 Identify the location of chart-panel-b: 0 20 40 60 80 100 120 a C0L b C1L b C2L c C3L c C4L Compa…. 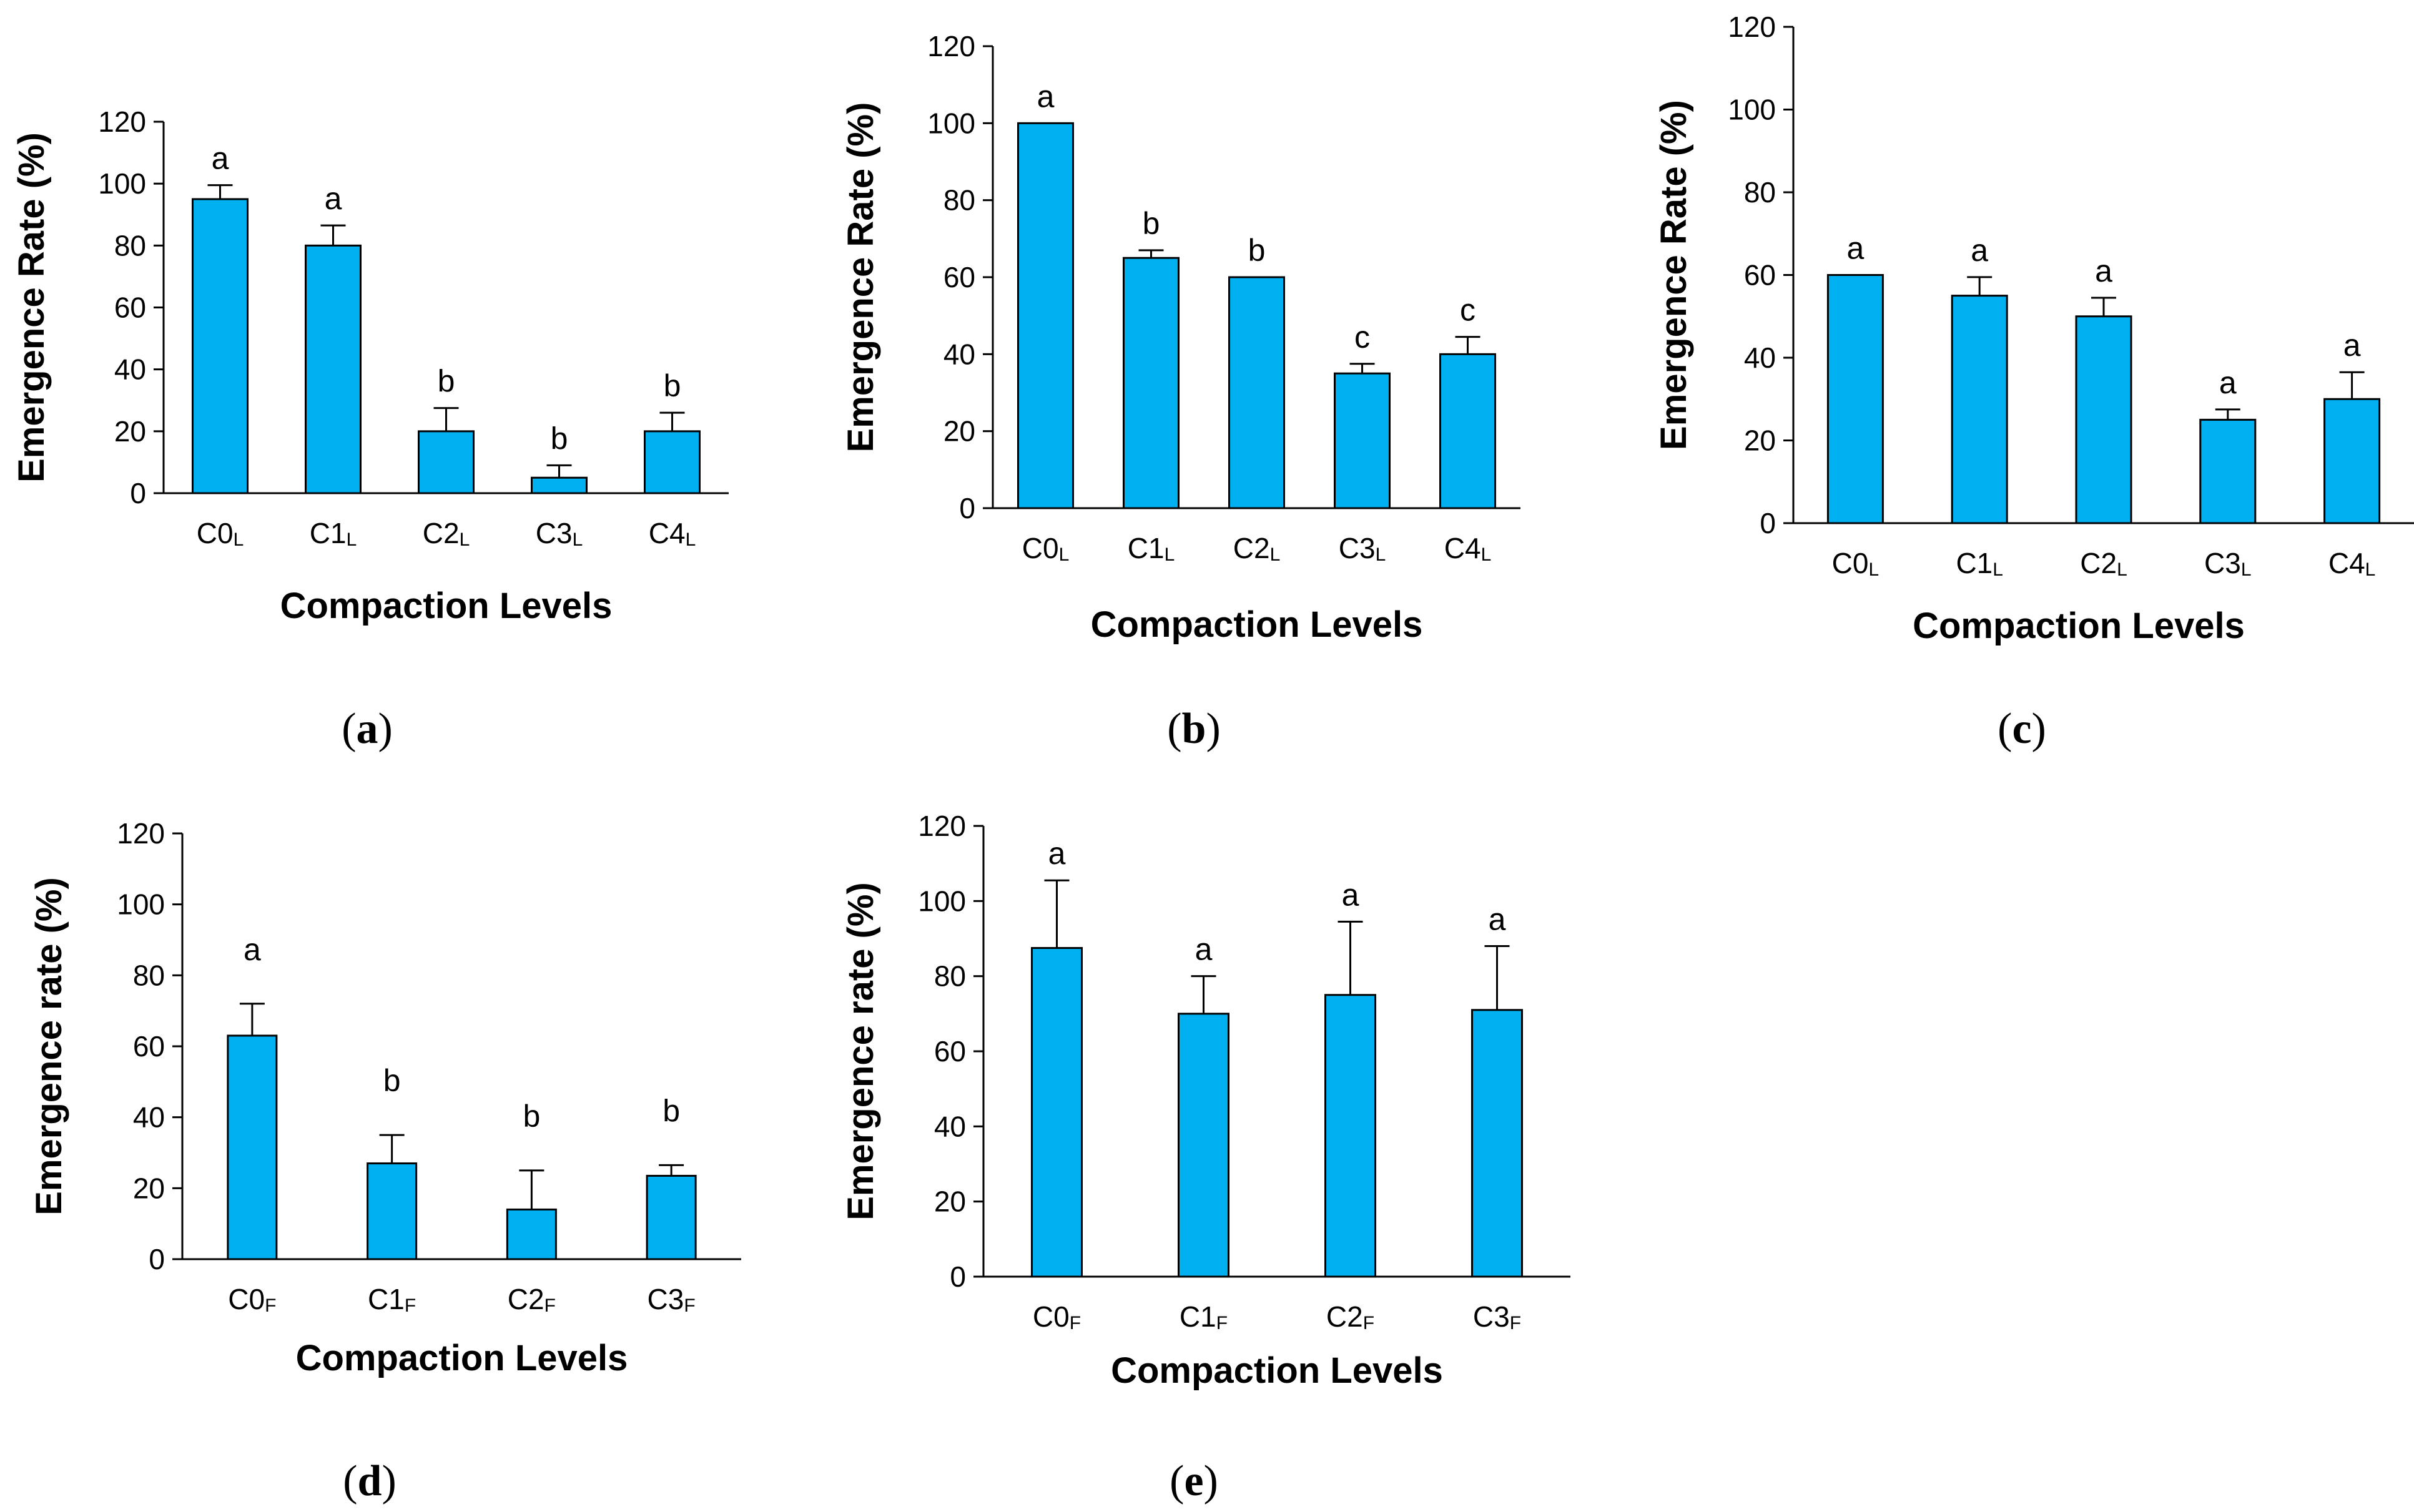
(1180, 391).